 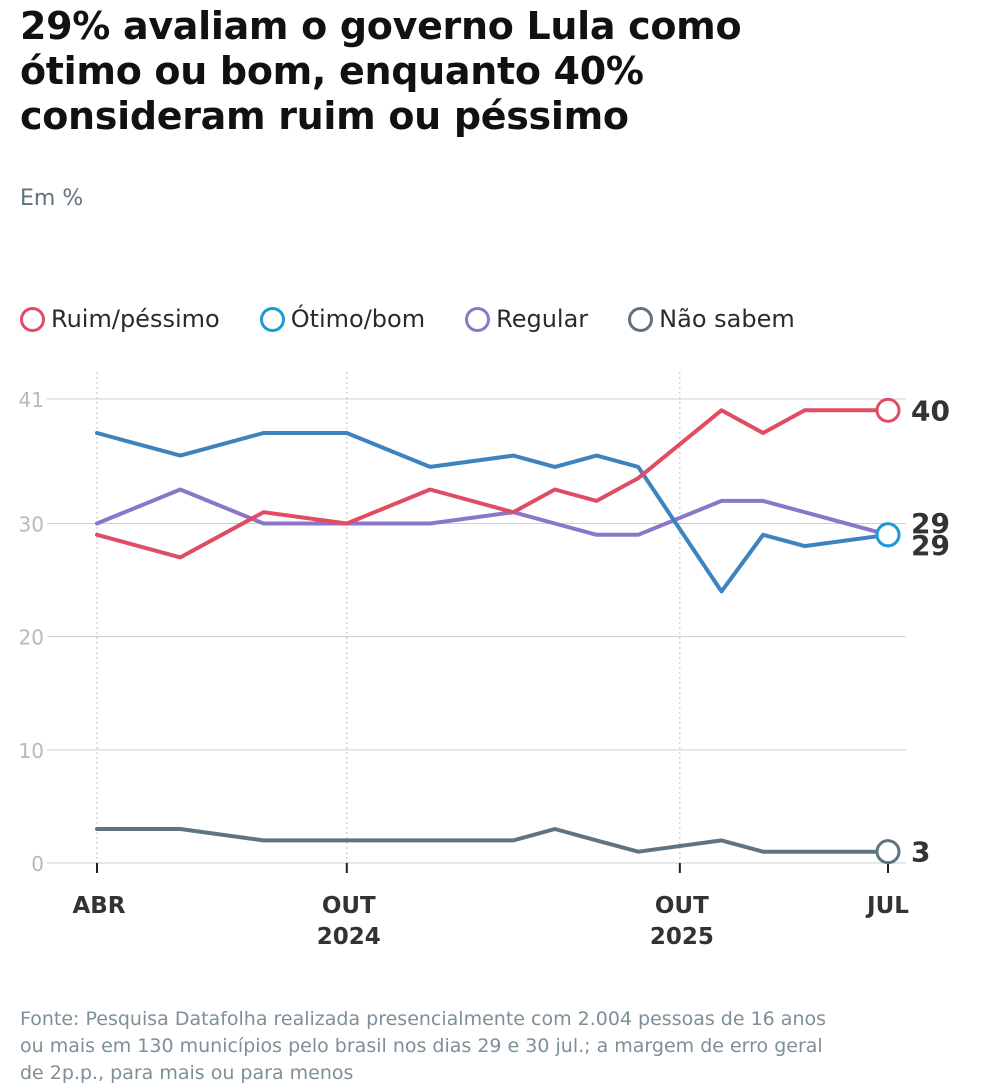 What do you see at coordinates (52, 198) in the screenshot?
I see `chart-subtitle: Em %` at bounding box center [52, 198].